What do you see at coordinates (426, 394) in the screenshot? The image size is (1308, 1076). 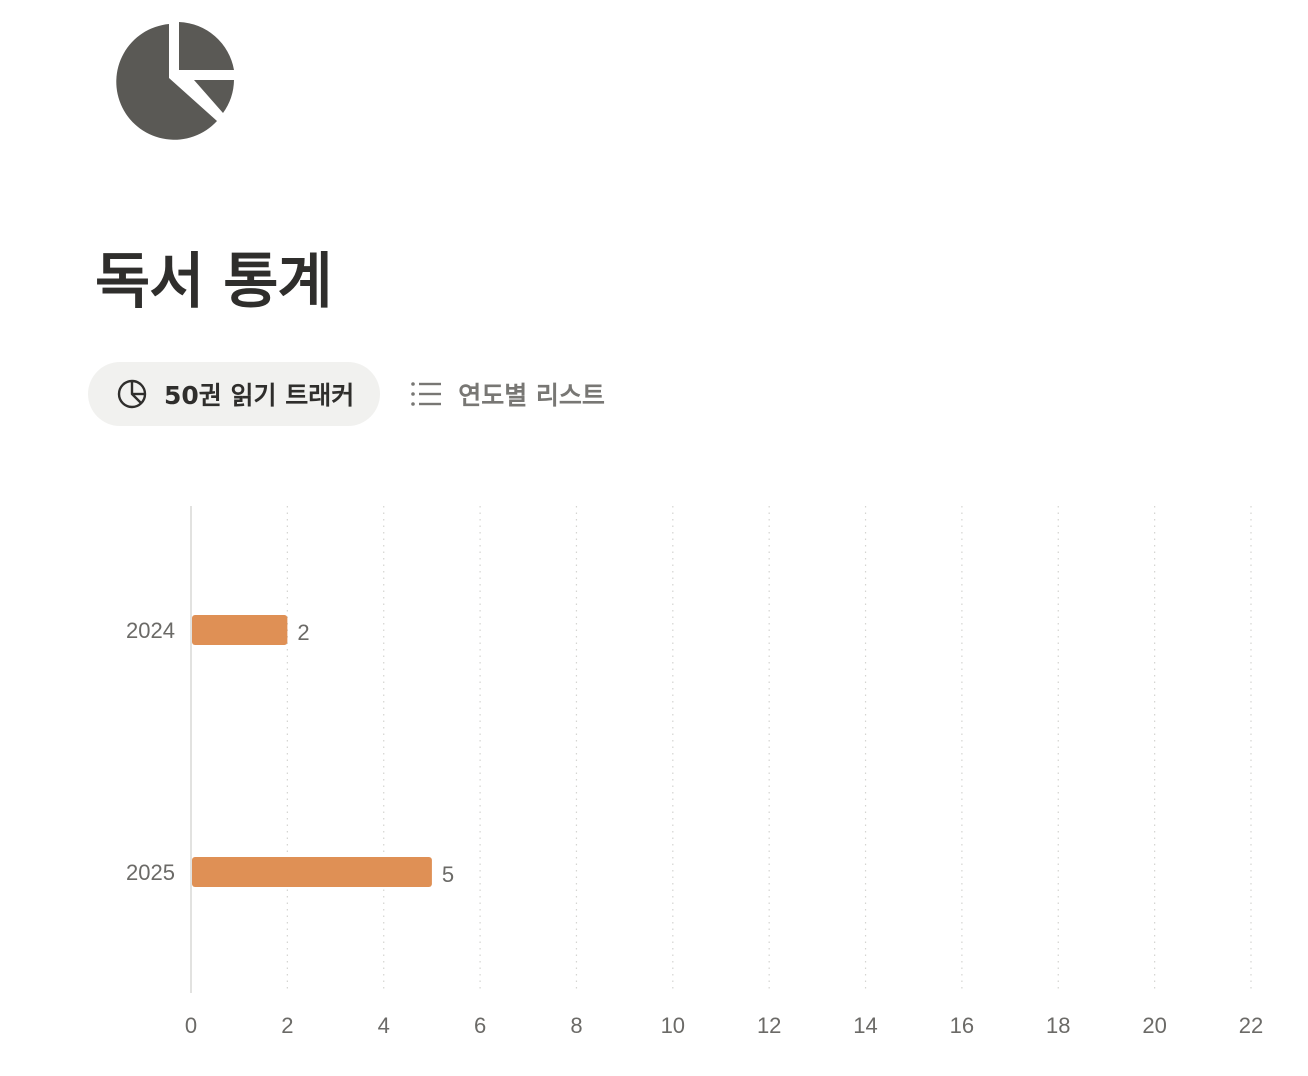 I see `list-icon` at bounding box center [426, 394].